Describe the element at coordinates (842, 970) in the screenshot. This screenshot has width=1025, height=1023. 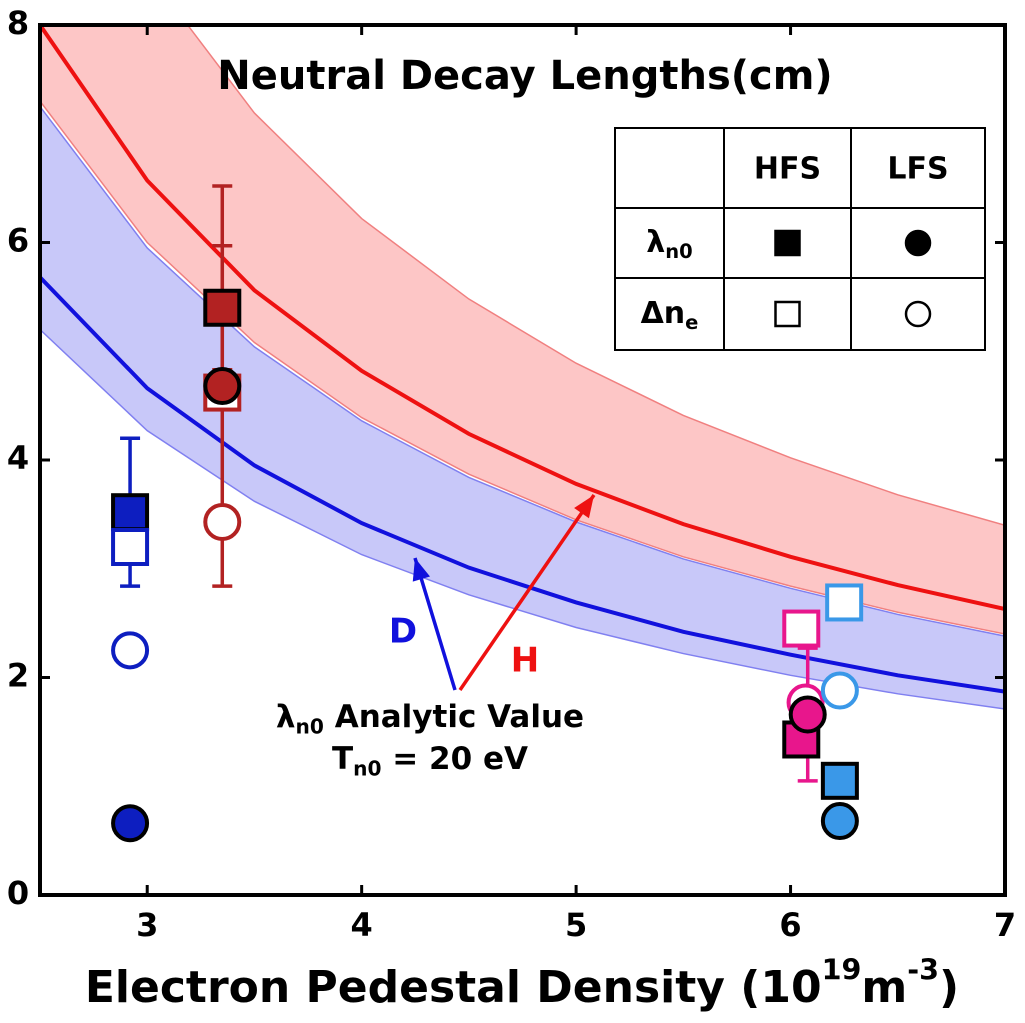
I see `text-part: 19` at that location.